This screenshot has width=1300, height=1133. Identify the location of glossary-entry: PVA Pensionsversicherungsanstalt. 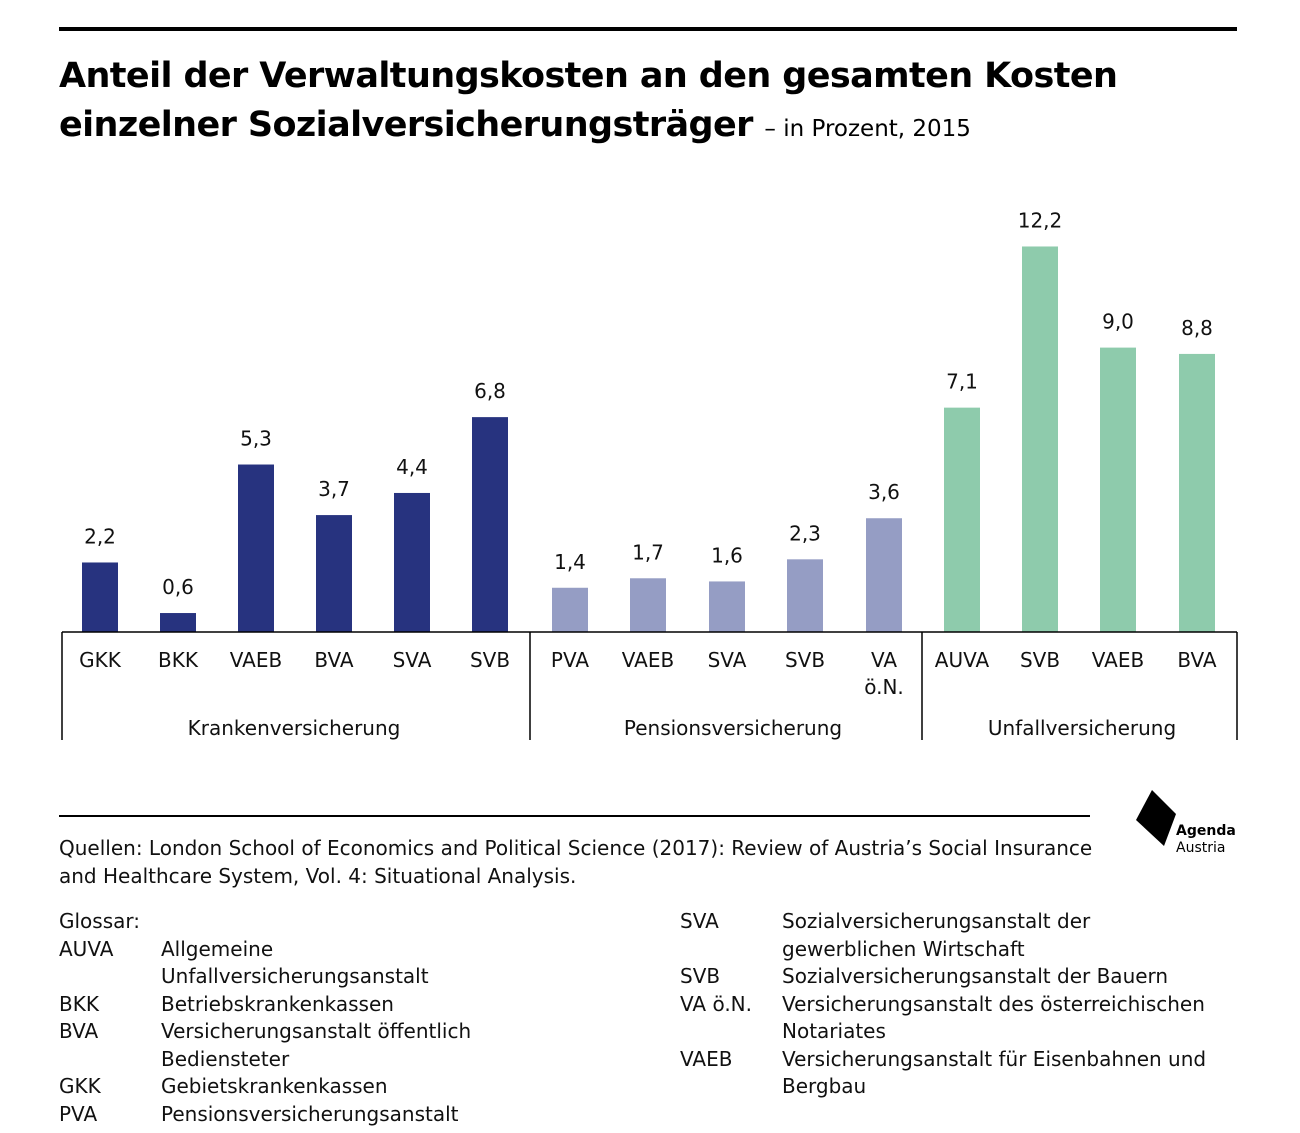
(359, 1115).